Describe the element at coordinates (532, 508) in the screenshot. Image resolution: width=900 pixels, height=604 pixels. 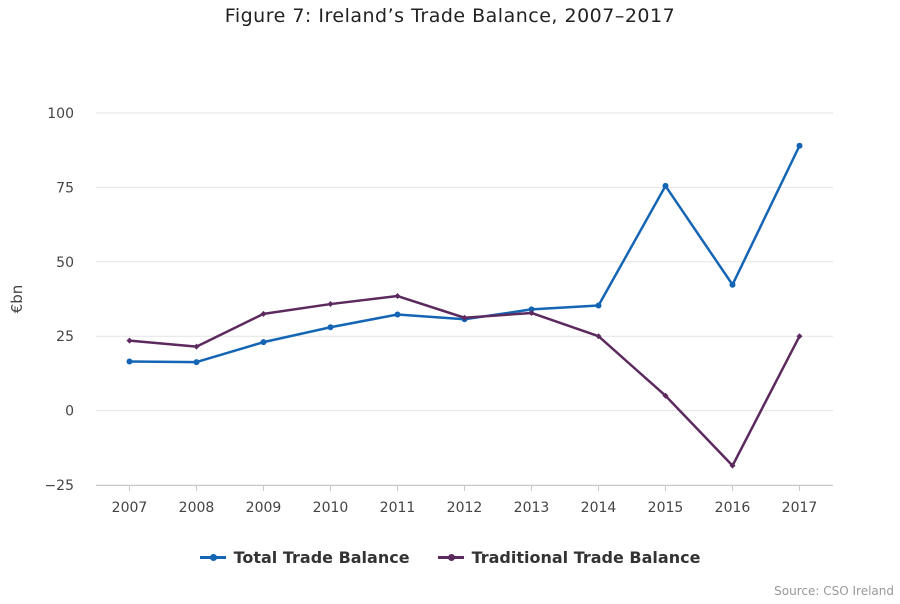
I see `x-tick-label: 2013` at that location.